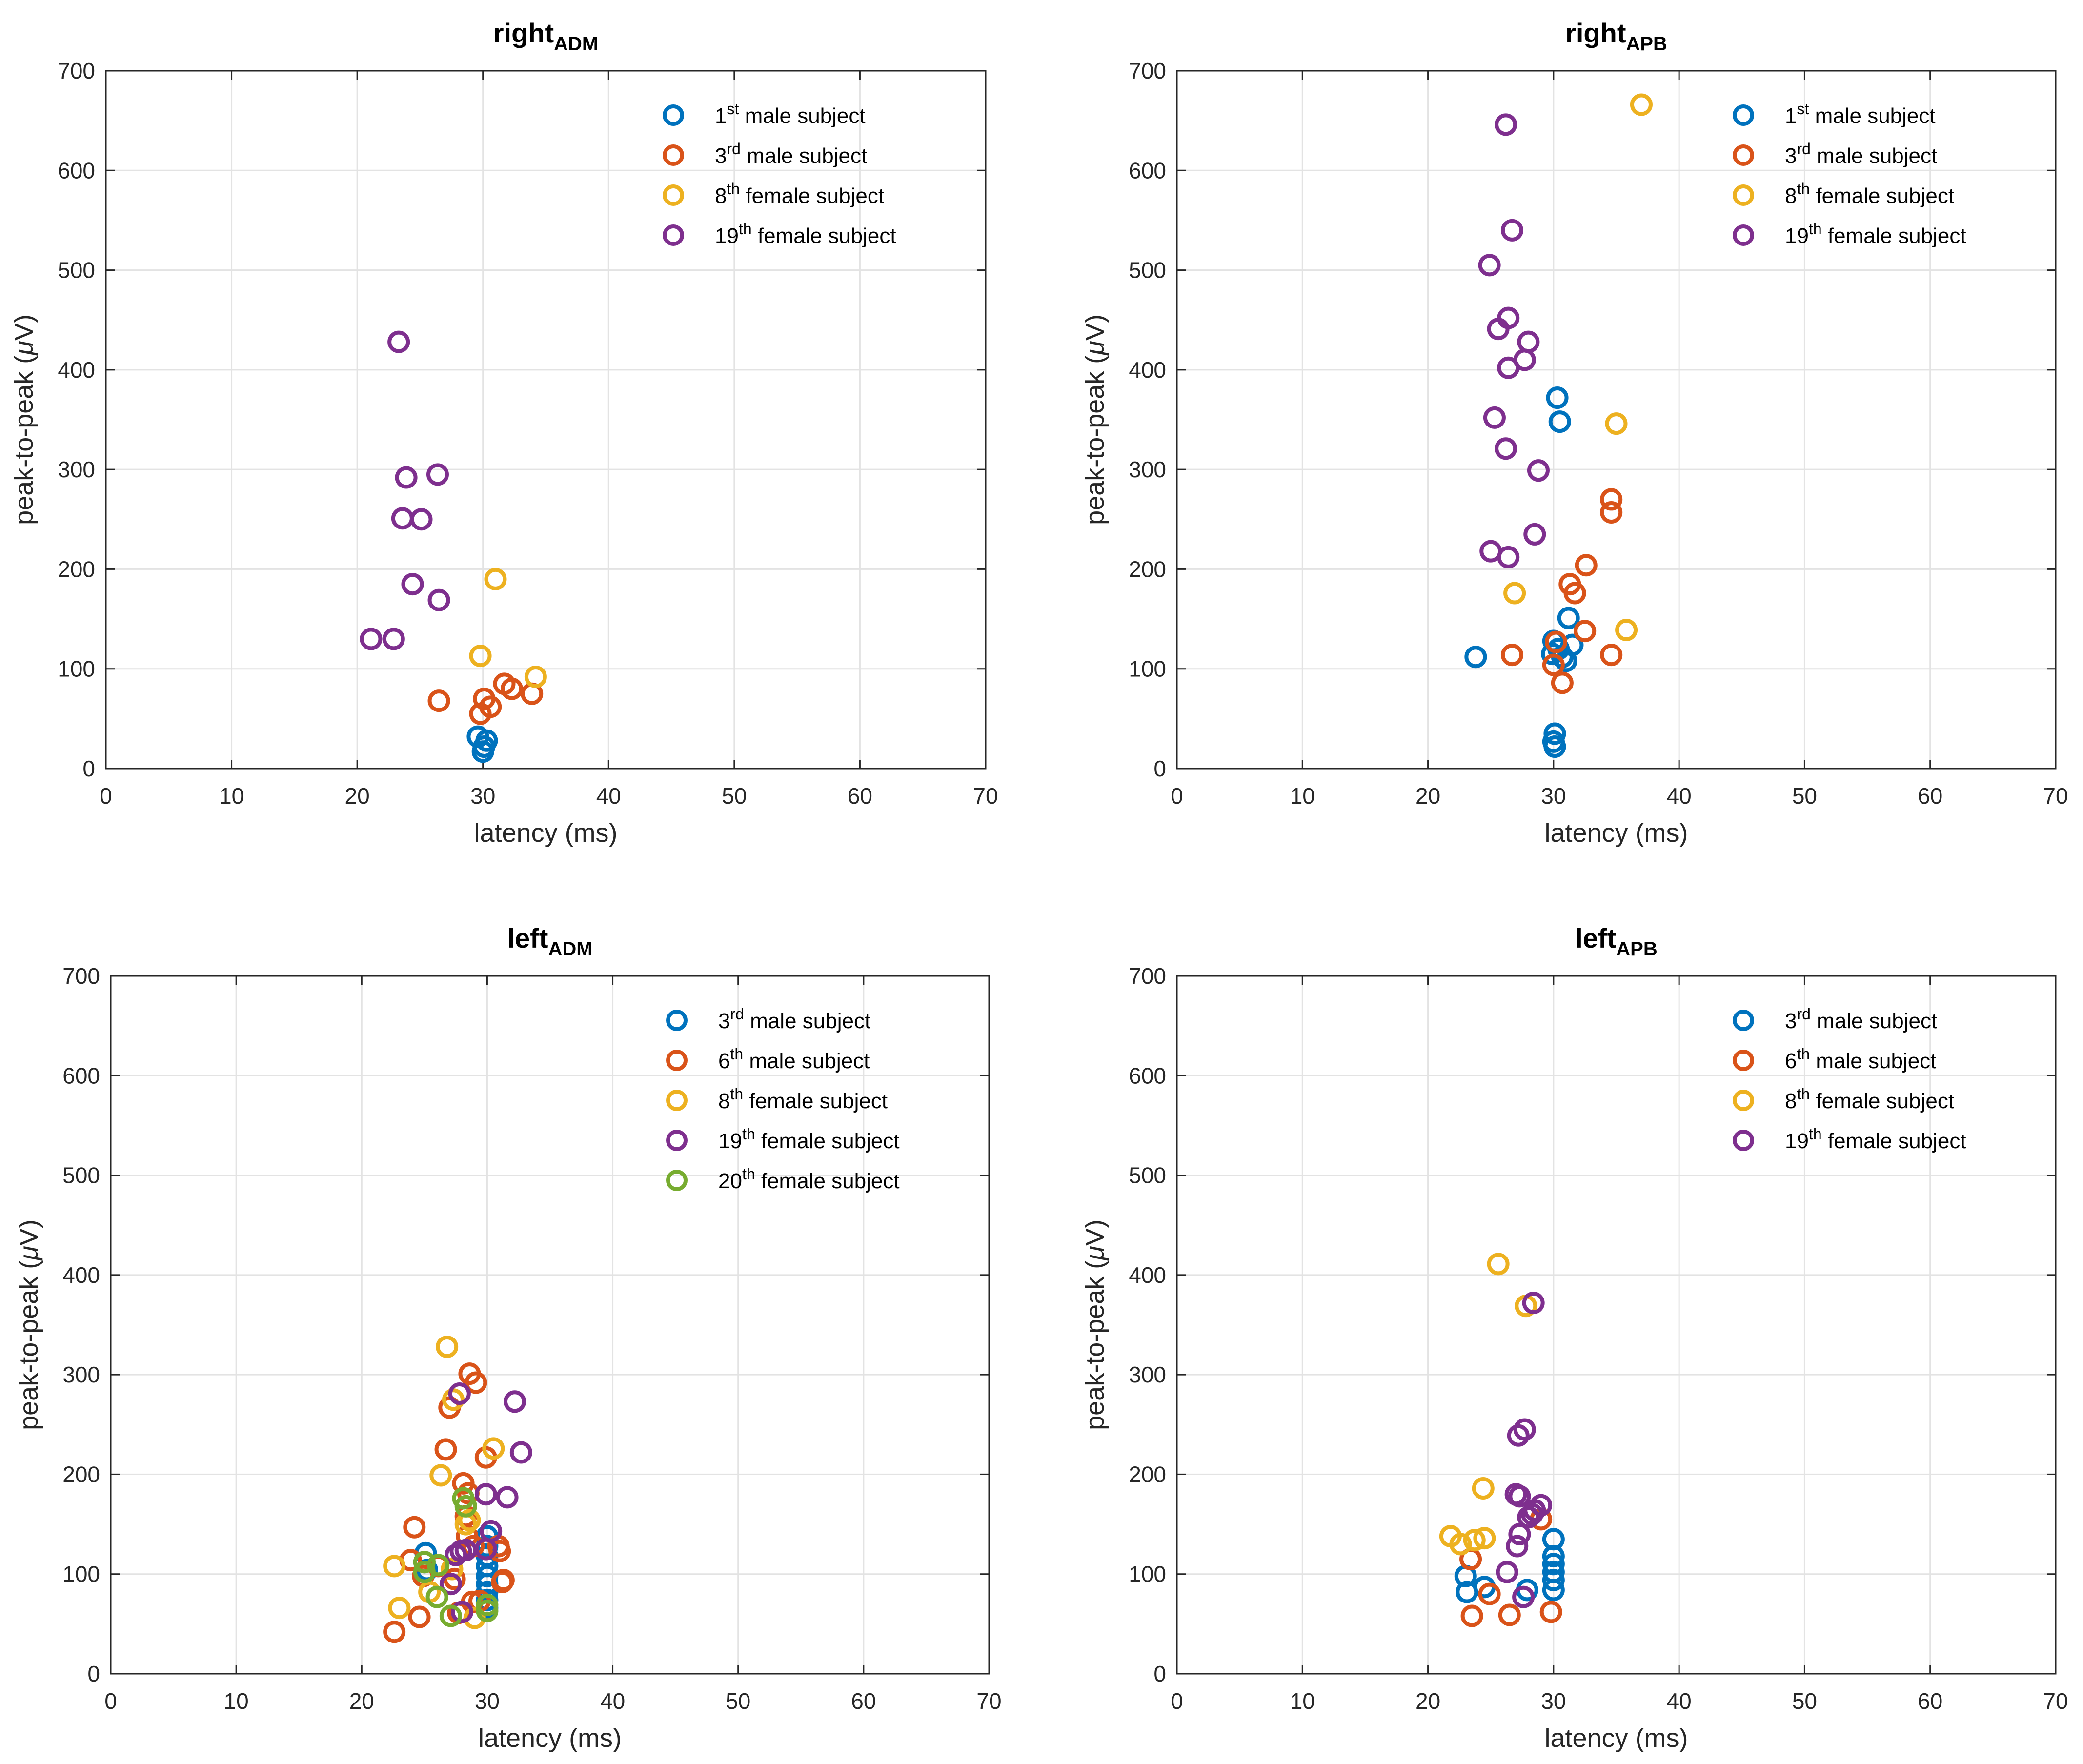 The image size is (2083, 1764). I want to click on legend-number: 20, so click(730, 1181).